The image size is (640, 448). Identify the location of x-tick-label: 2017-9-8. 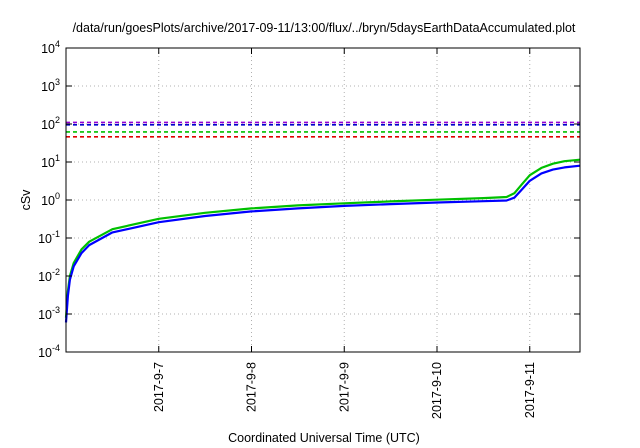
(252, 387).